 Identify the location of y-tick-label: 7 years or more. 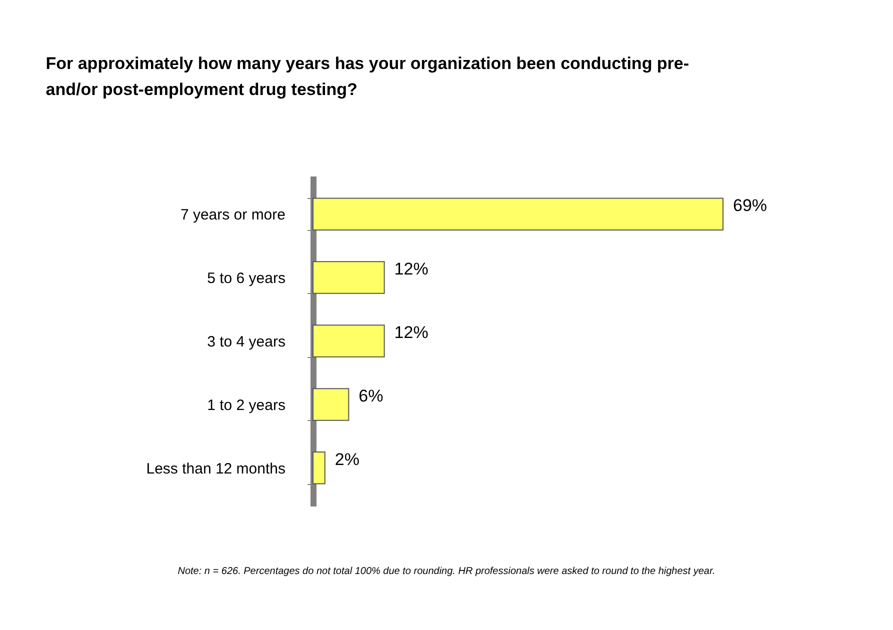
(233, 215).